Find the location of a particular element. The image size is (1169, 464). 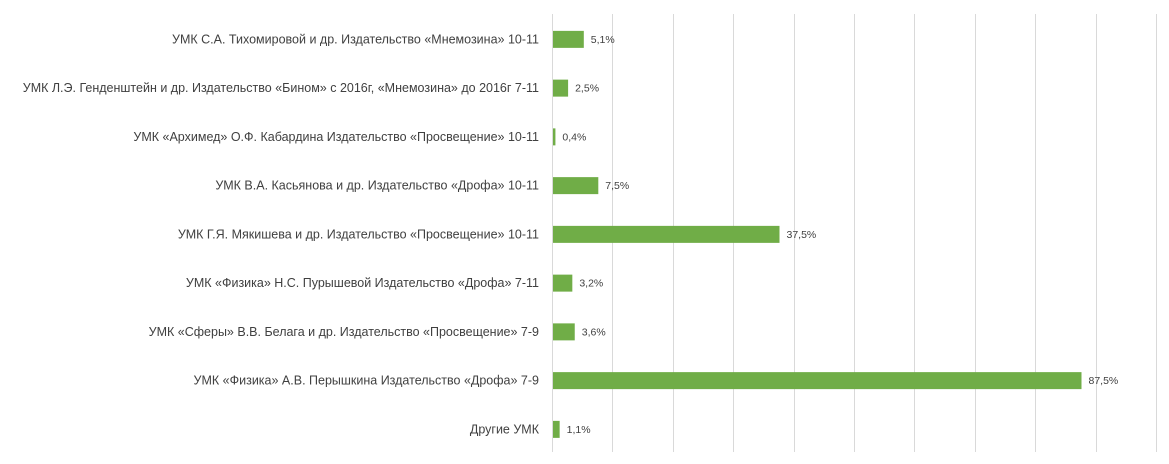

data-label: 87,5% is located at coordinates (1104, 381).